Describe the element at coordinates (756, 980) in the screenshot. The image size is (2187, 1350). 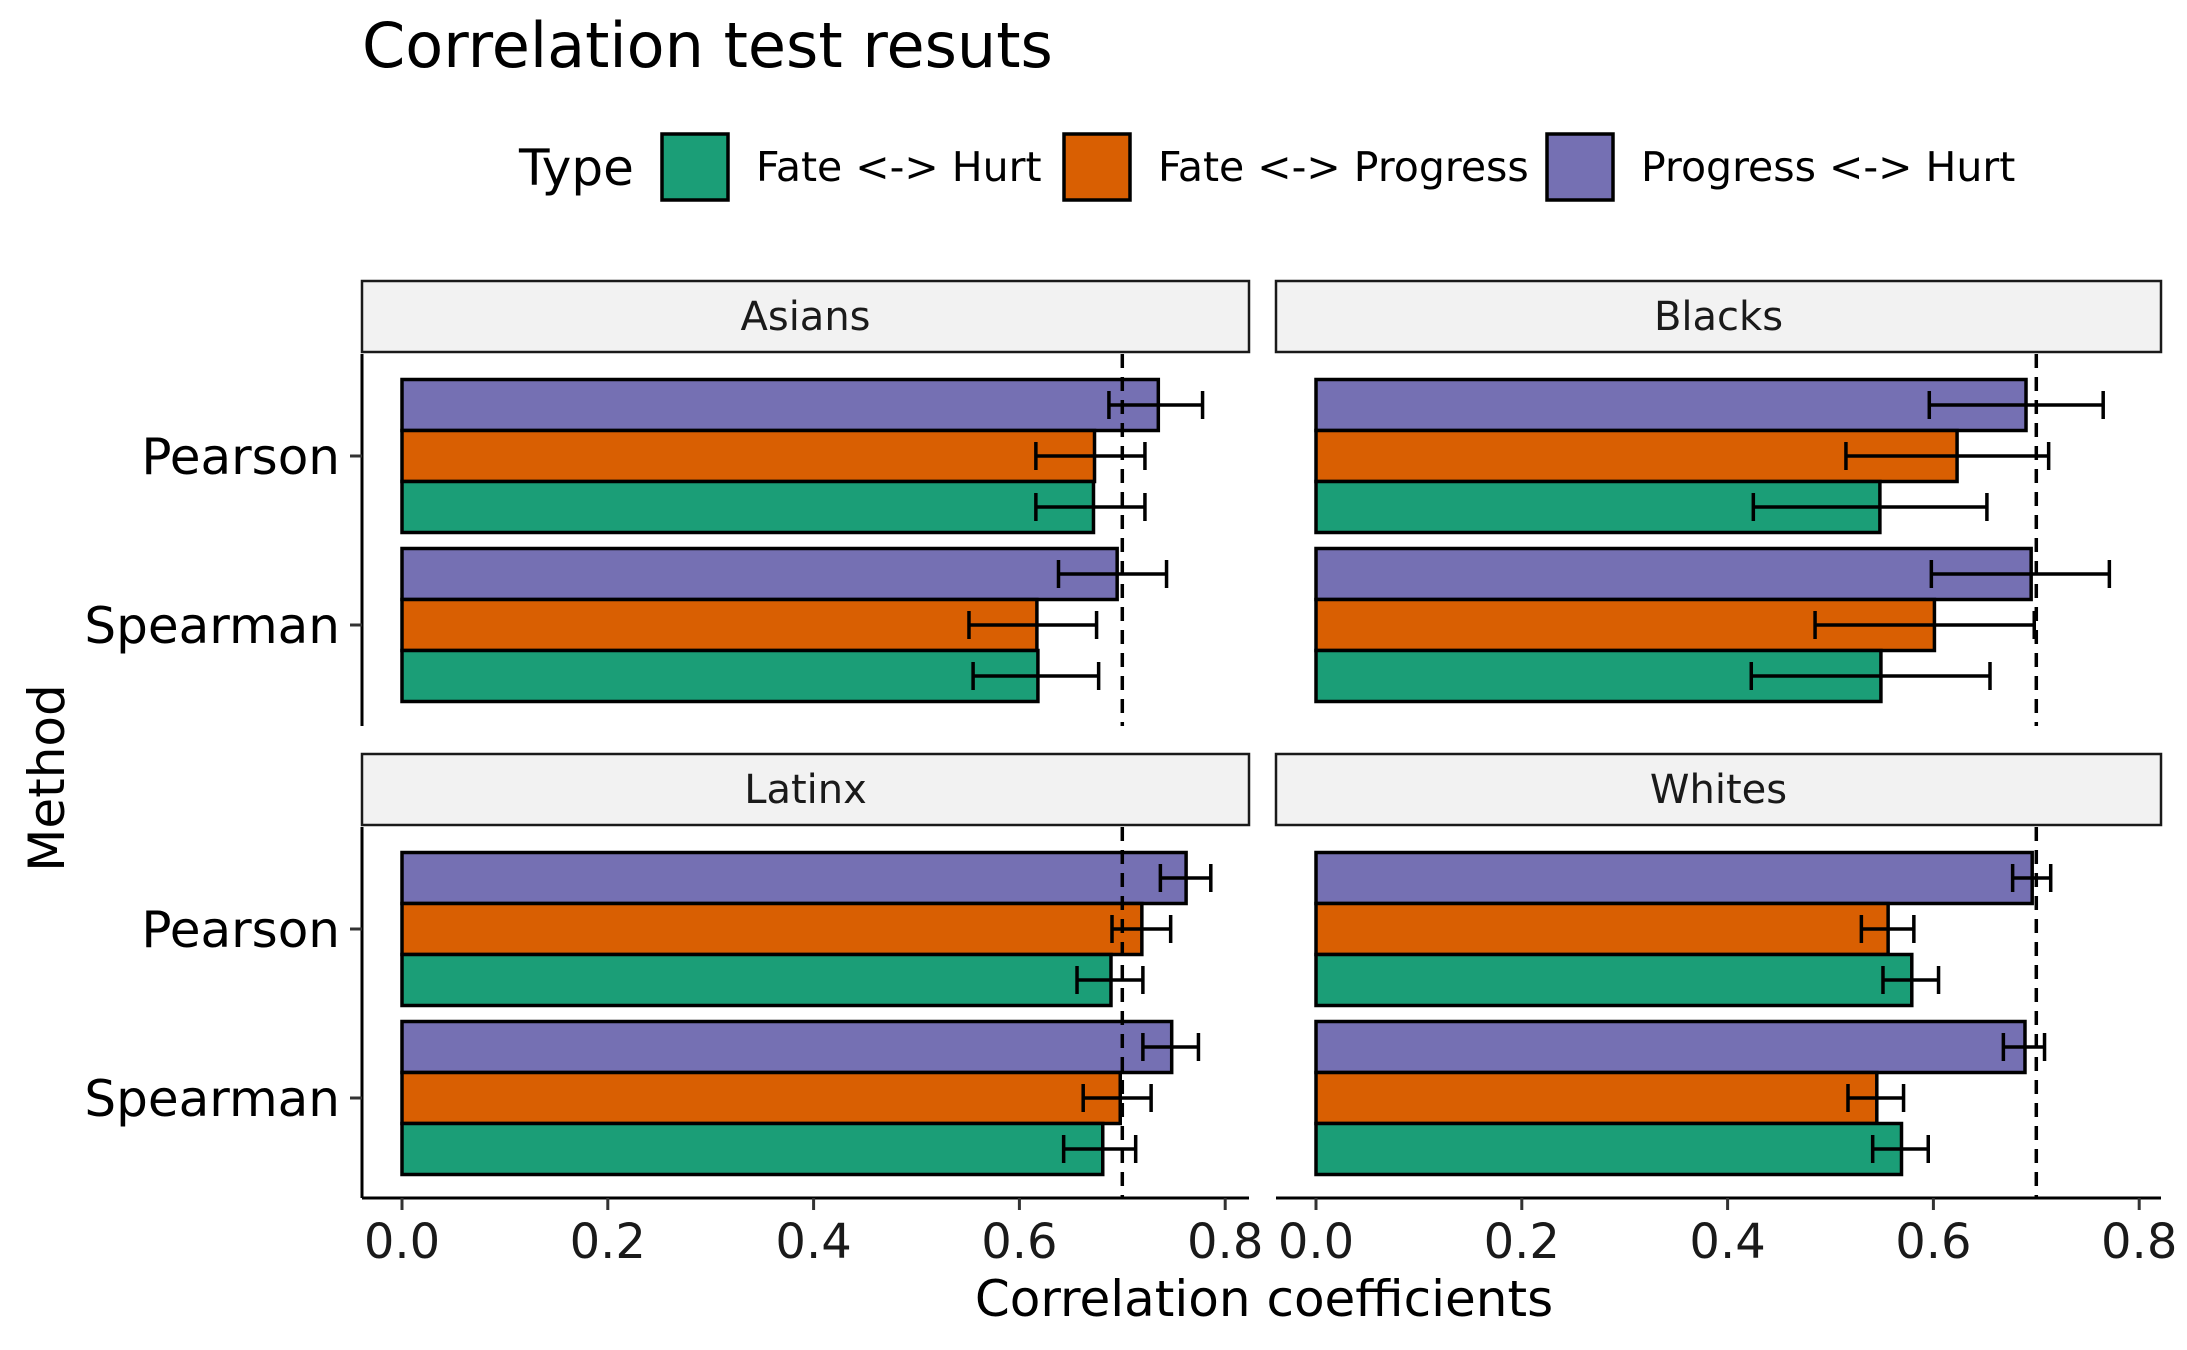
I see `bar-latinx-pearson-fate-hurt` at that location.